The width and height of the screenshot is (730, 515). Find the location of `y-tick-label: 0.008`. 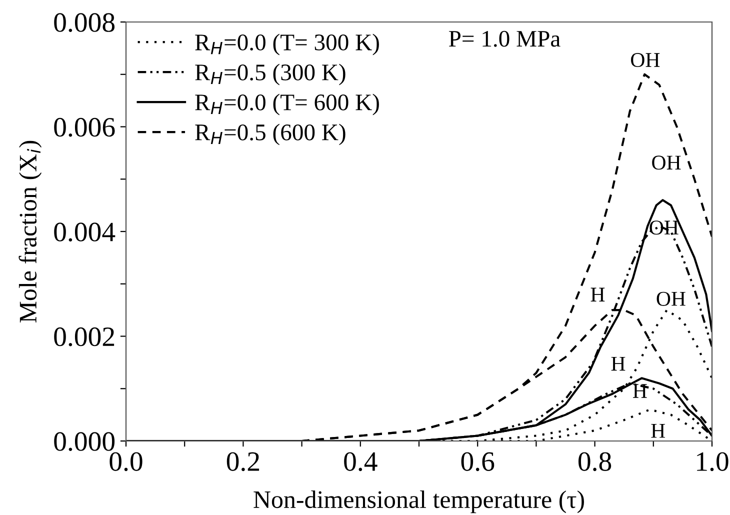

y-tick-label: 0.008 is located at coordinates (84, 22).